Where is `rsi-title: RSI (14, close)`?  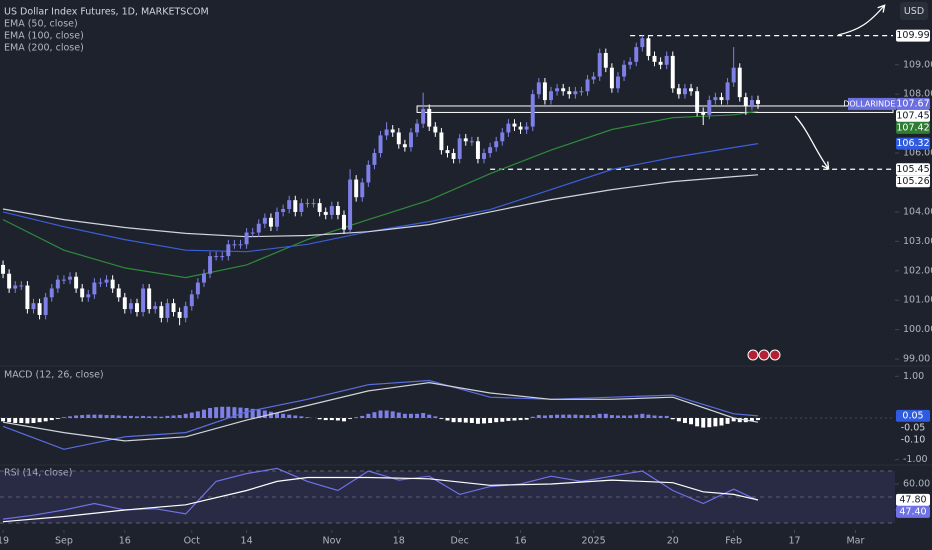 rsi-title: RSI (14, close) is located at coordinates (38, 473).